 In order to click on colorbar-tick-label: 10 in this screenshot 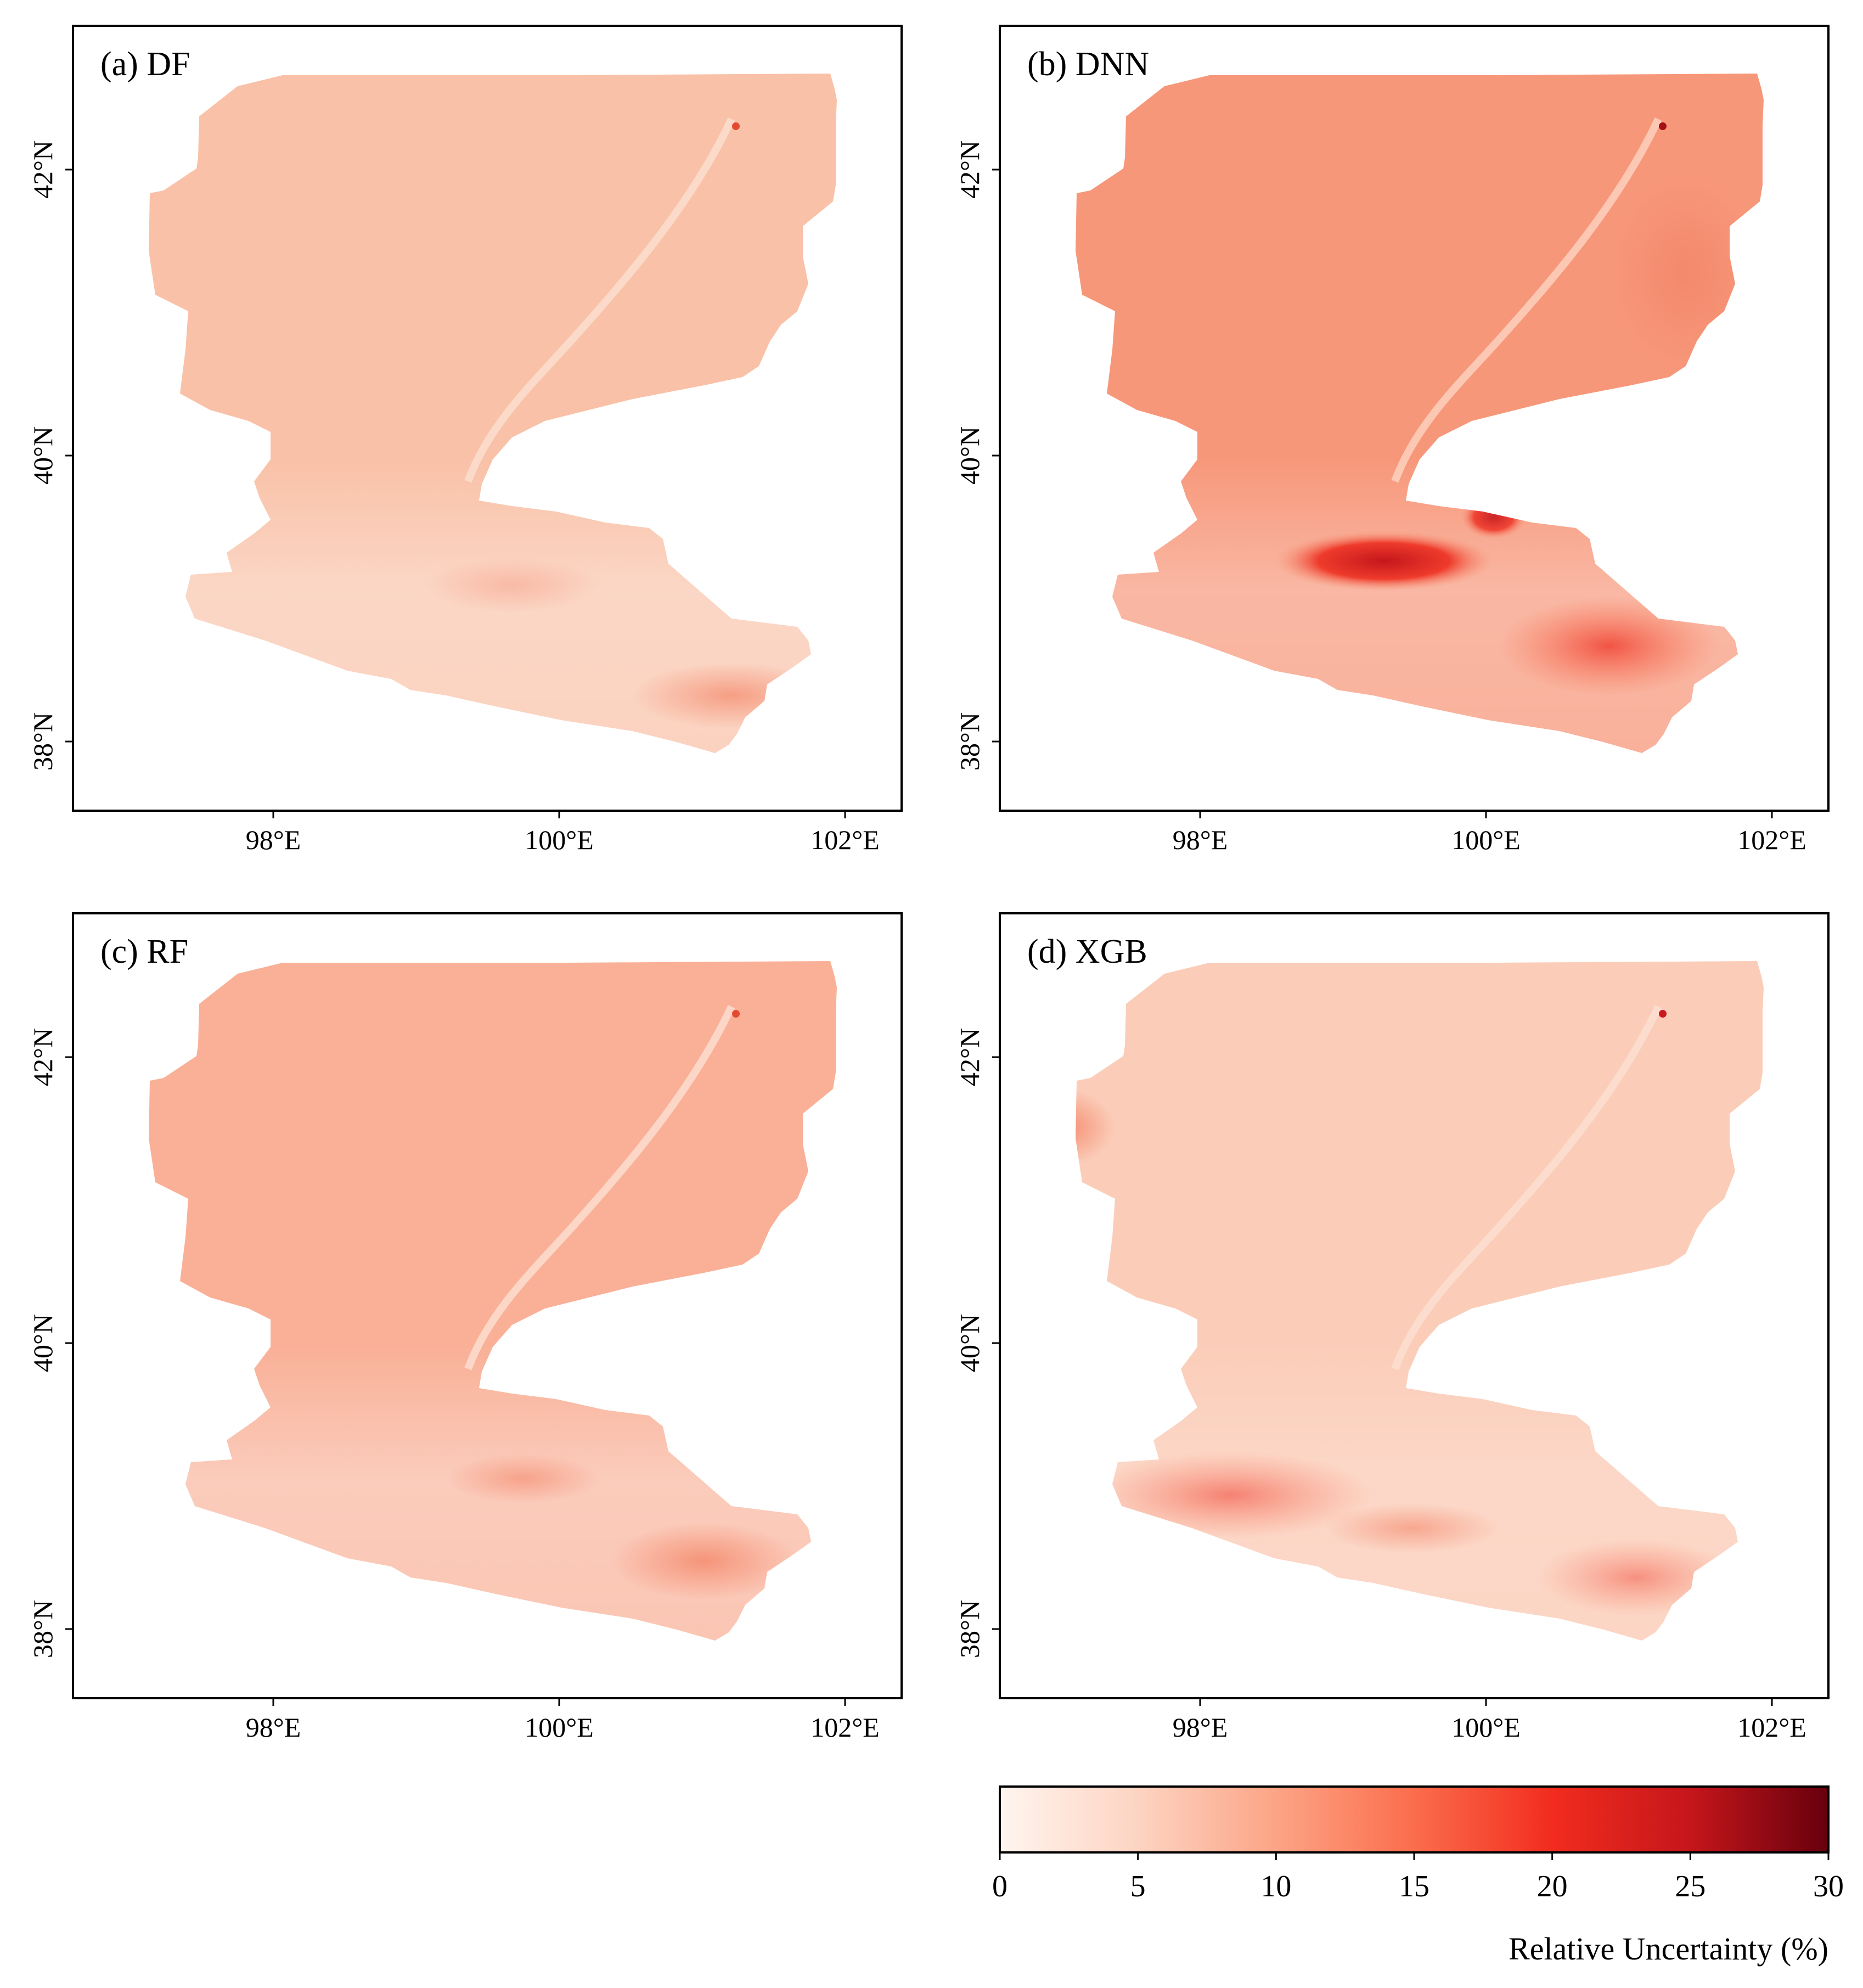, I will do `click(1275, 1886)`.